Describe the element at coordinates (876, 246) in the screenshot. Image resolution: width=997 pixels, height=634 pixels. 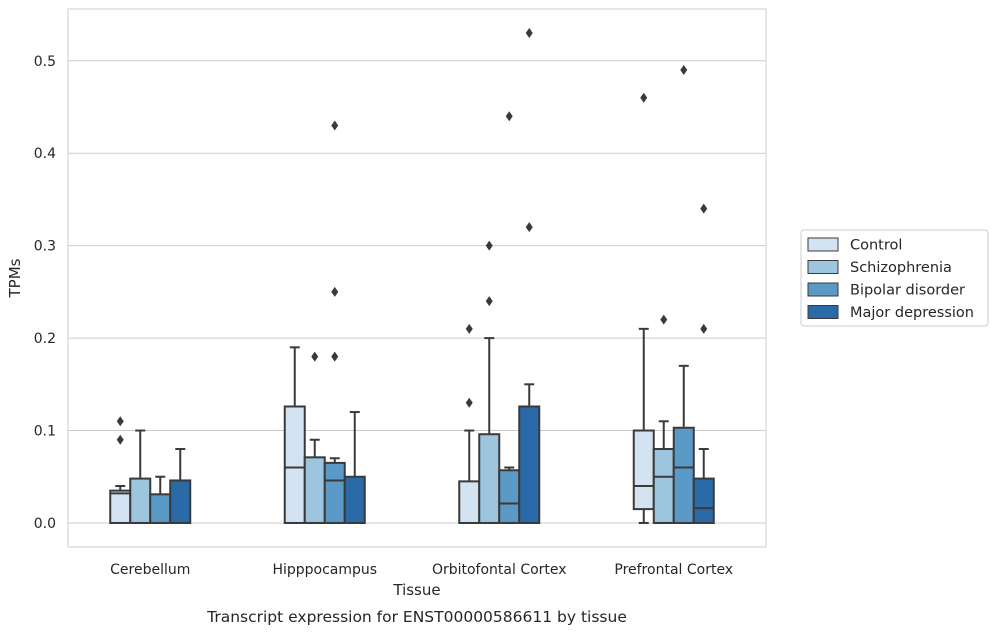
I see `legend-label: Control` at that location.